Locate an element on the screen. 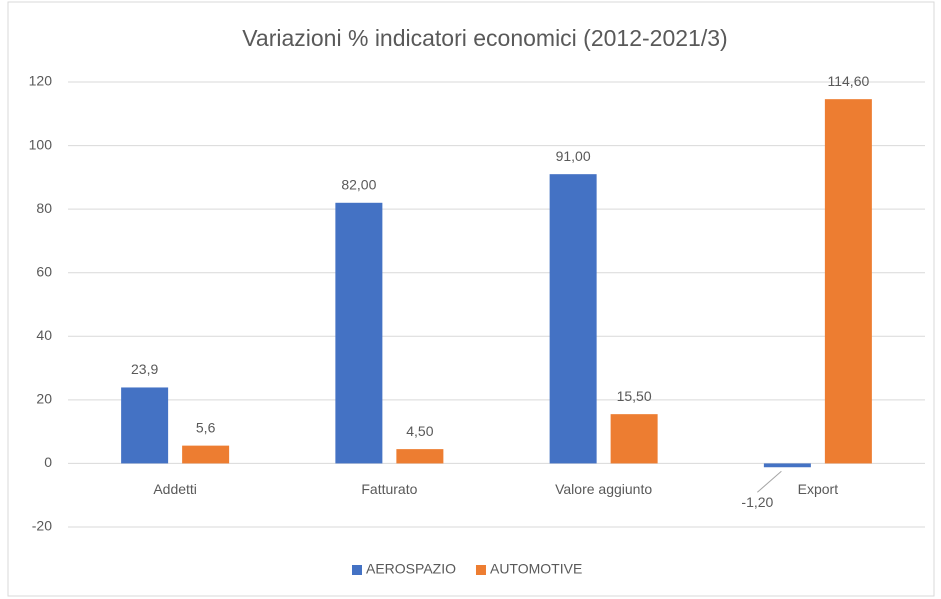  value-label: 91,00 is located at coordinates (573, 156).